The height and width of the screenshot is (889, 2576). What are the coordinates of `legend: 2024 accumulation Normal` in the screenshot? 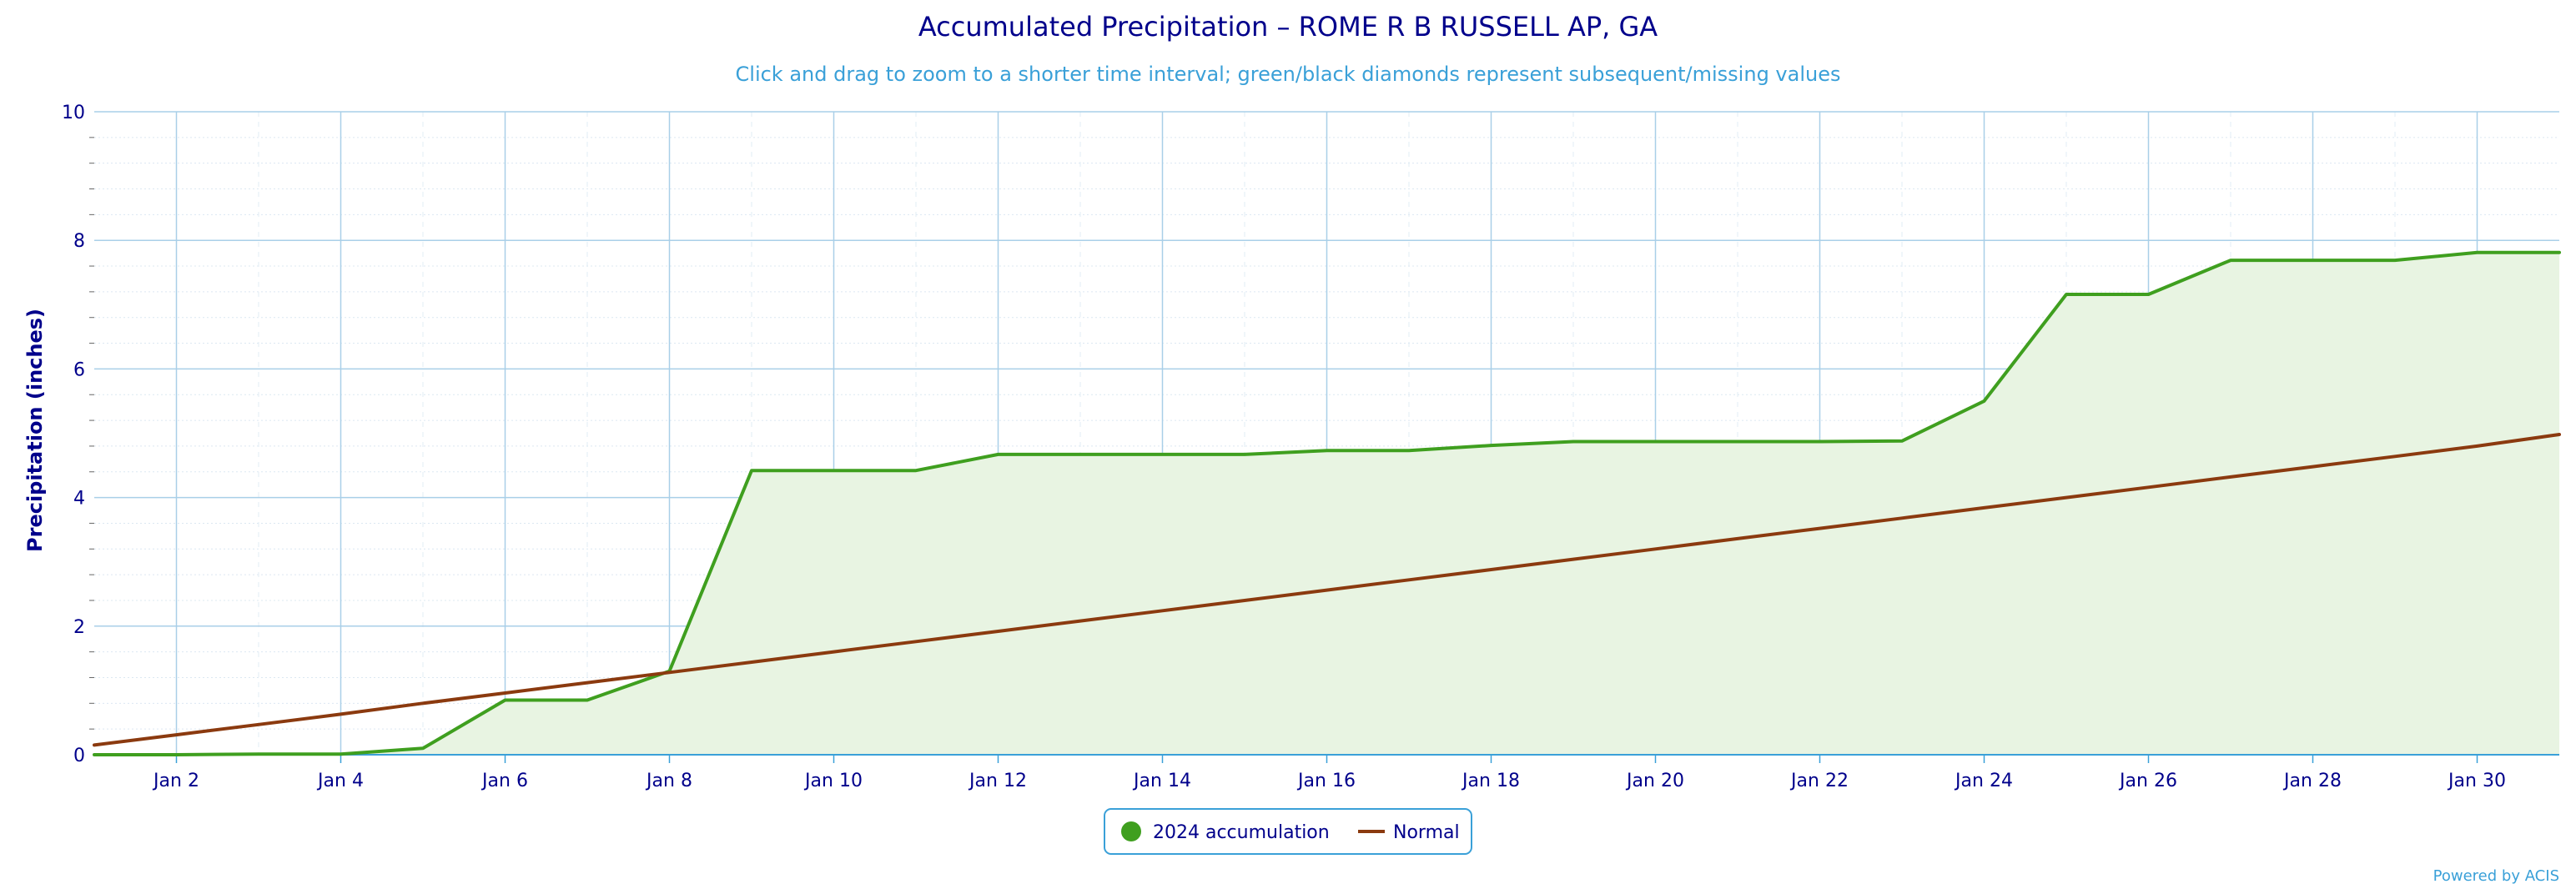 It's located at (1288, 831).